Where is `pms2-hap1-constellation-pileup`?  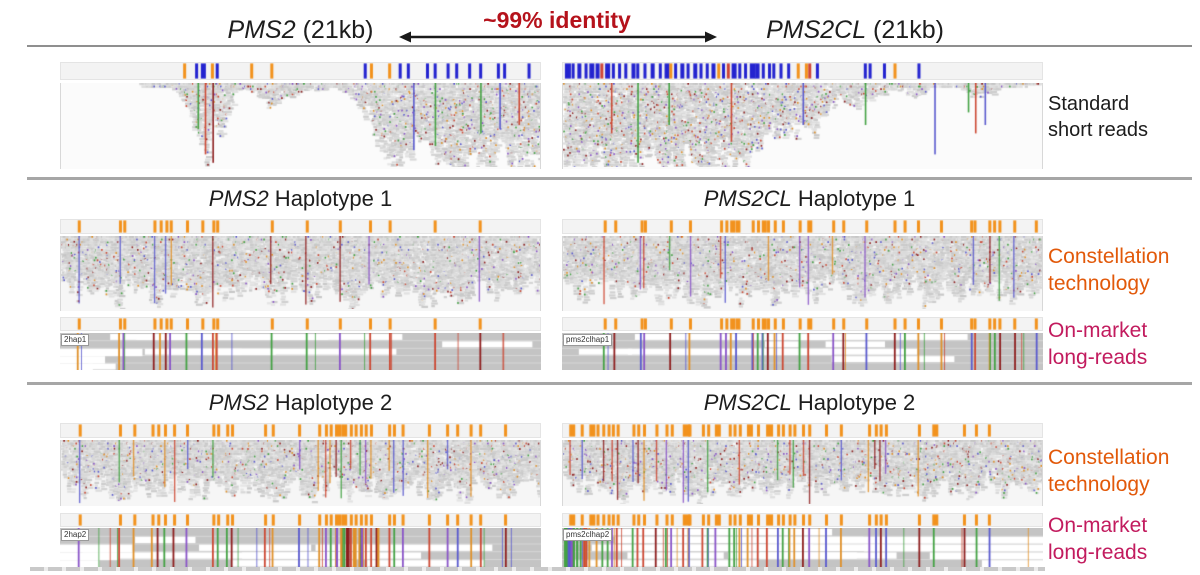 pms2-hap1-constellation-pileup is located at coordinates (300, 273).